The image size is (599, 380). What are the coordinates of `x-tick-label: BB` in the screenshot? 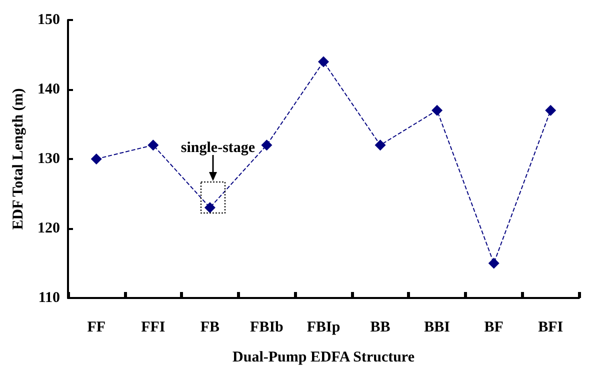 It's located at (380, 328).